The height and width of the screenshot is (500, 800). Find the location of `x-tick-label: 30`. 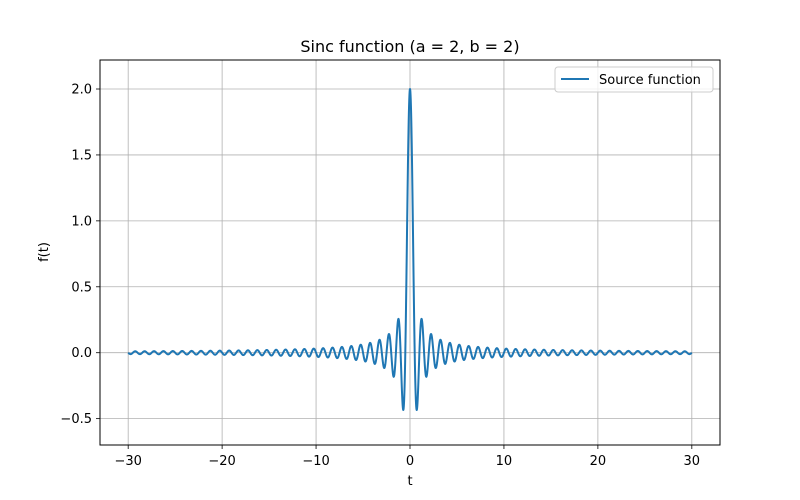

x-tick-label: 30 is located at coordinates (692, 461).